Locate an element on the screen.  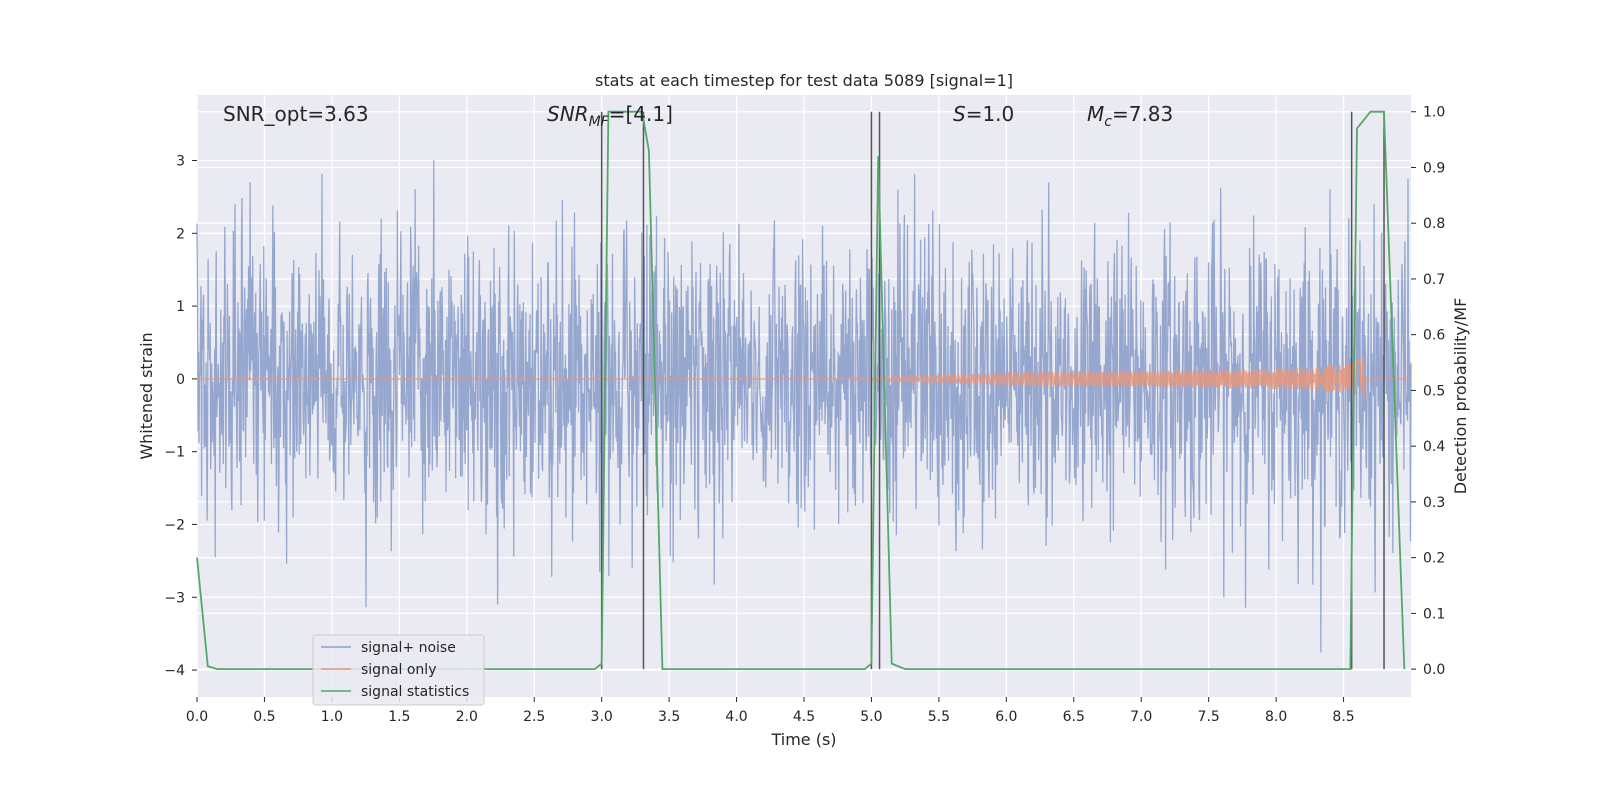
x-tick-label: 1.0 is located at coordinates (332, 717).